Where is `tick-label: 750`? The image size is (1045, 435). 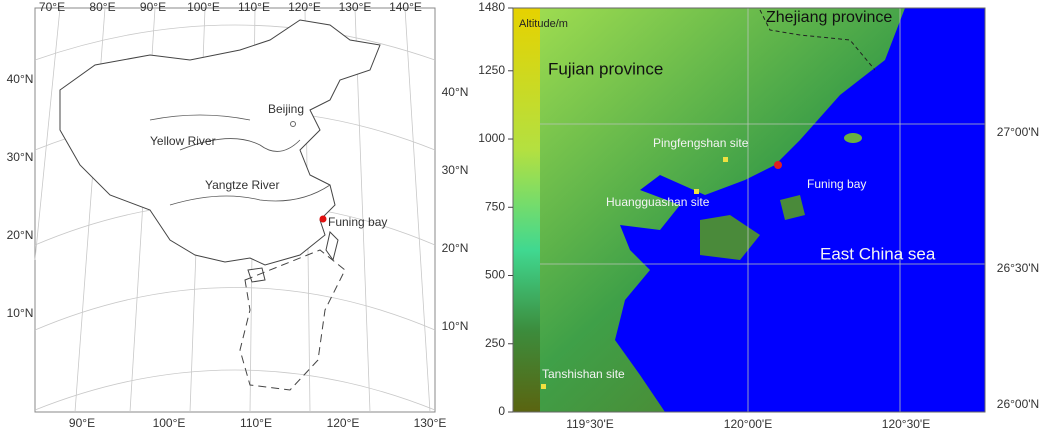
tick-label: 750 is located at coordinates (495, 206).